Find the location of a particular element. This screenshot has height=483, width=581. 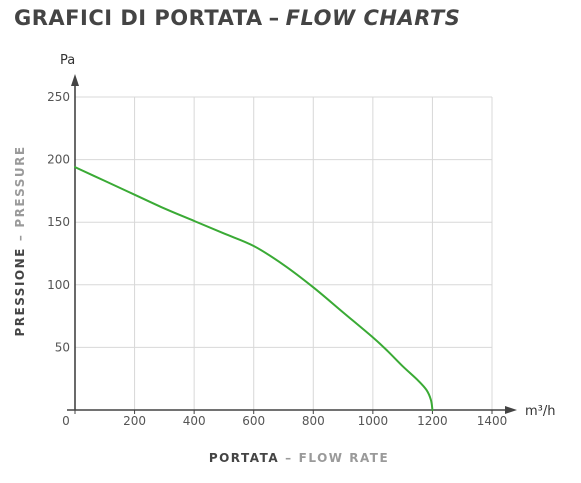

y-axis-title-primary: PRESSIONE is located at coordinates (20, 291).